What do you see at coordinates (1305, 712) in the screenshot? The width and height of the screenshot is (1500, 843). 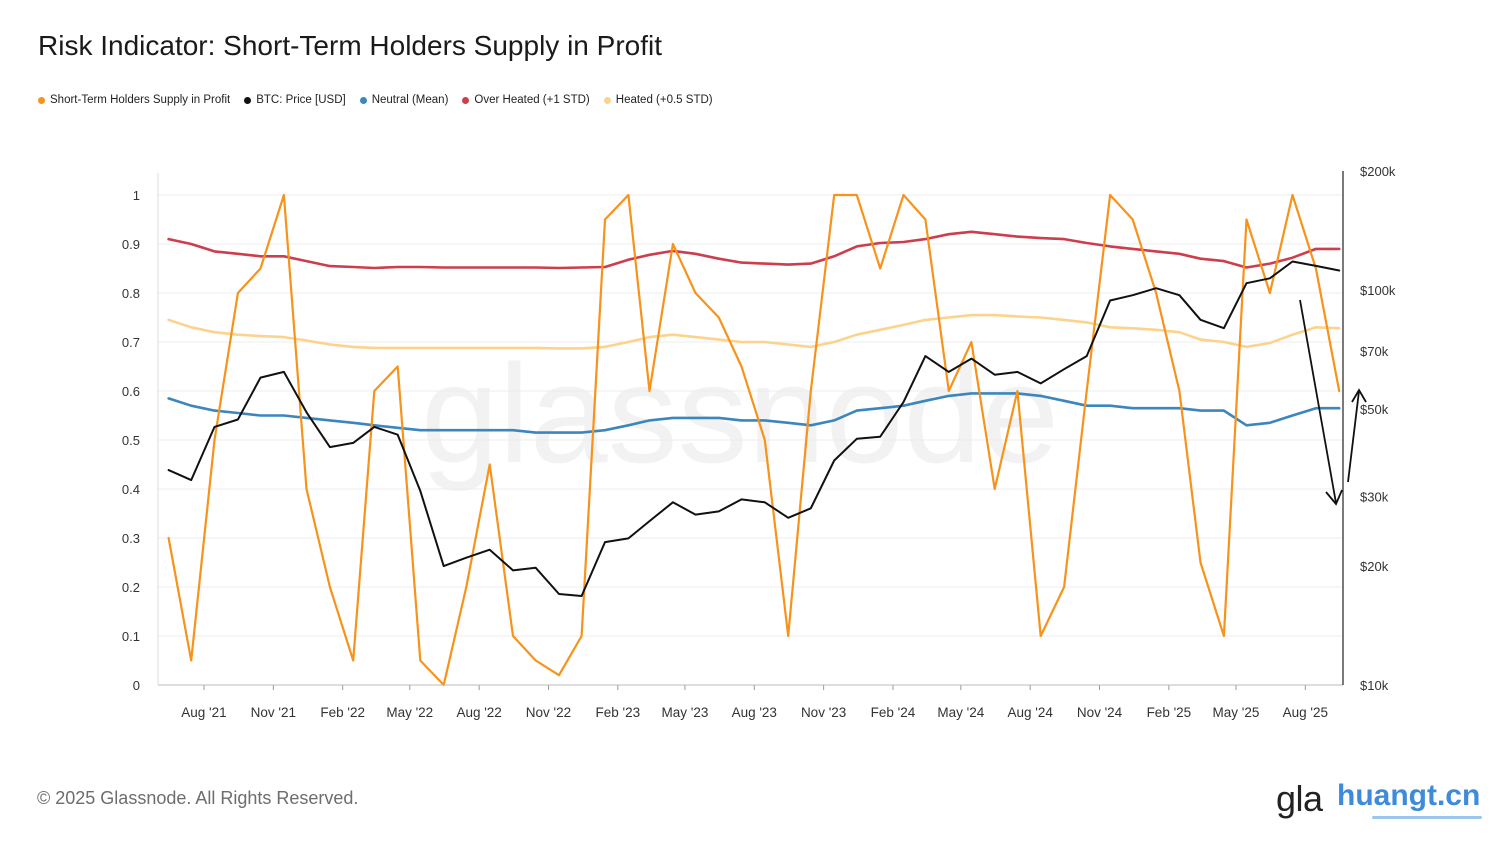 I see `x-tick-label: Aug '25` at bounding box center [1305, 712].